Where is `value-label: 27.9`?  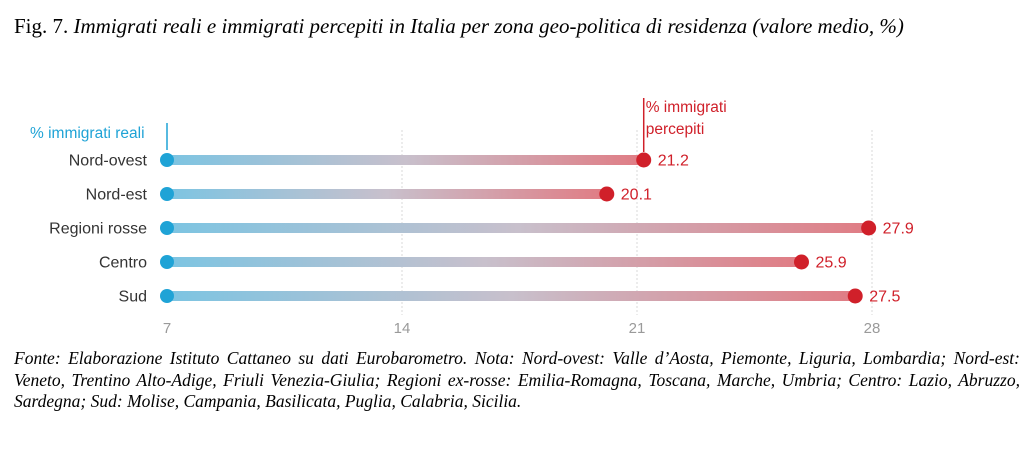
value-label: 27.9 is located at coordinates (898, 229).